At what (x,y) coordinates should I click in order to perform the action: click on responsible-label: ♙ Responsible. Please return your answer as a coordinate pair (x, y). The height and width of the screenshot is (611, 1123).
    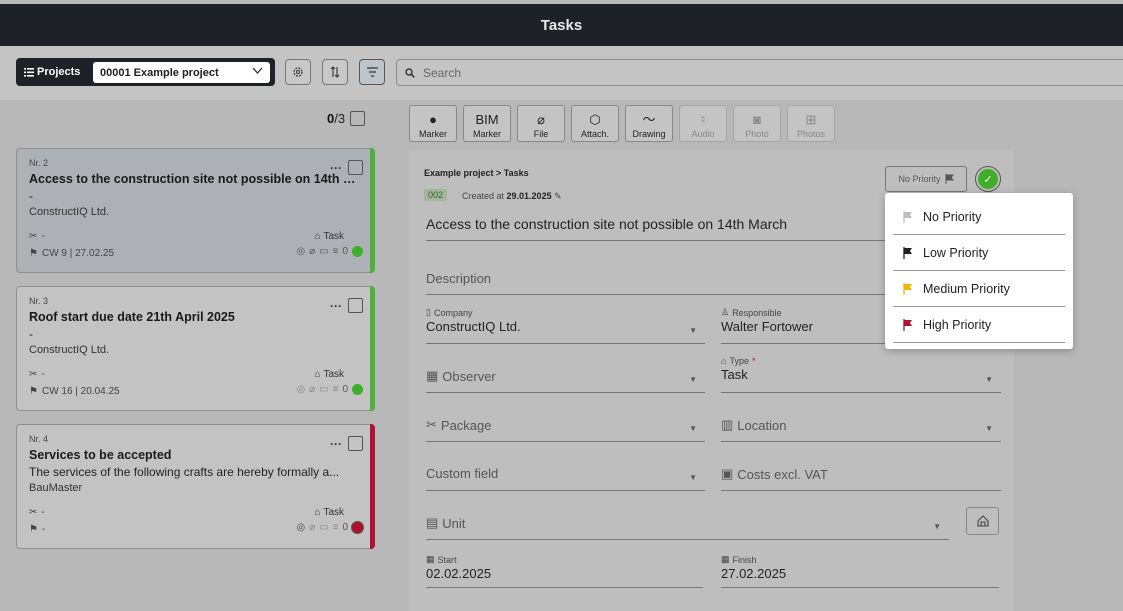
    Looking at the image, I should click on (861, 312).